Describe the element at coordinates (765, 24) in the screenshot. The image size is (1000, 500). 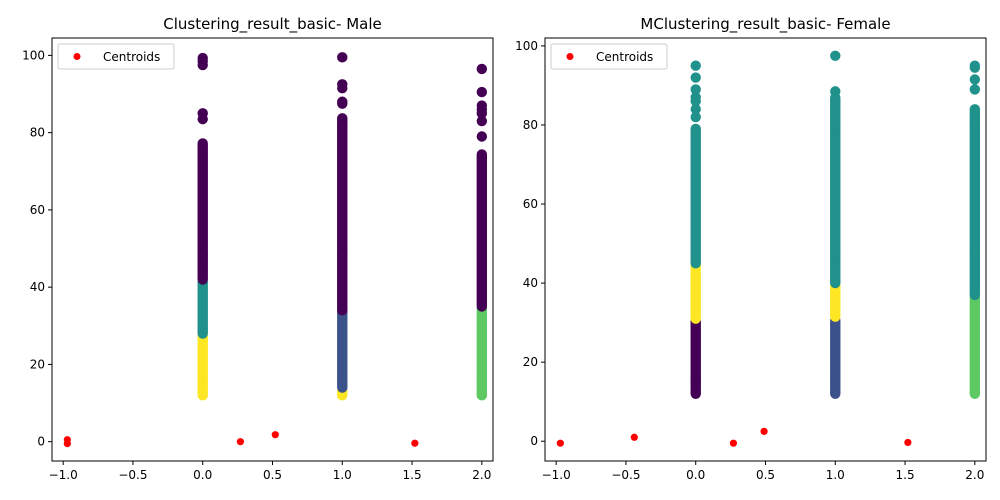
I see `chart-title: MClustering_result_basic- Female` at that location.